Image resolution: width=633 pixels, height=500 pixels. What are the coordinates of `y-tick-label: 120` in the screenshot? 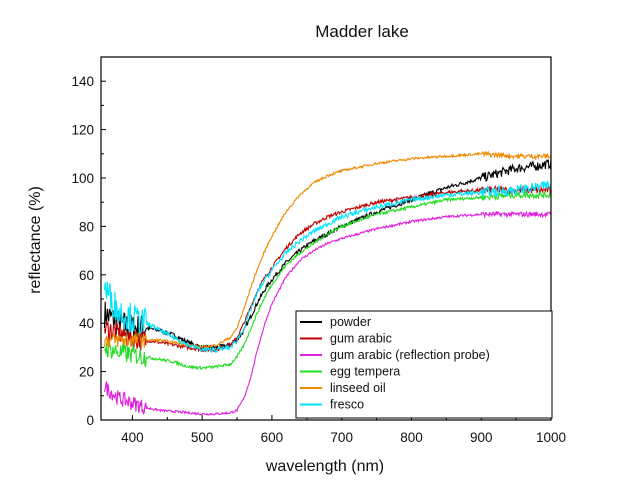 It's located at (82, 130).